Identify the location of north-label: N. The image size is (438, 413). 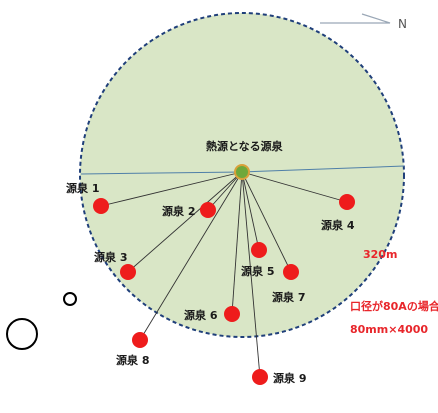
(402, 24).